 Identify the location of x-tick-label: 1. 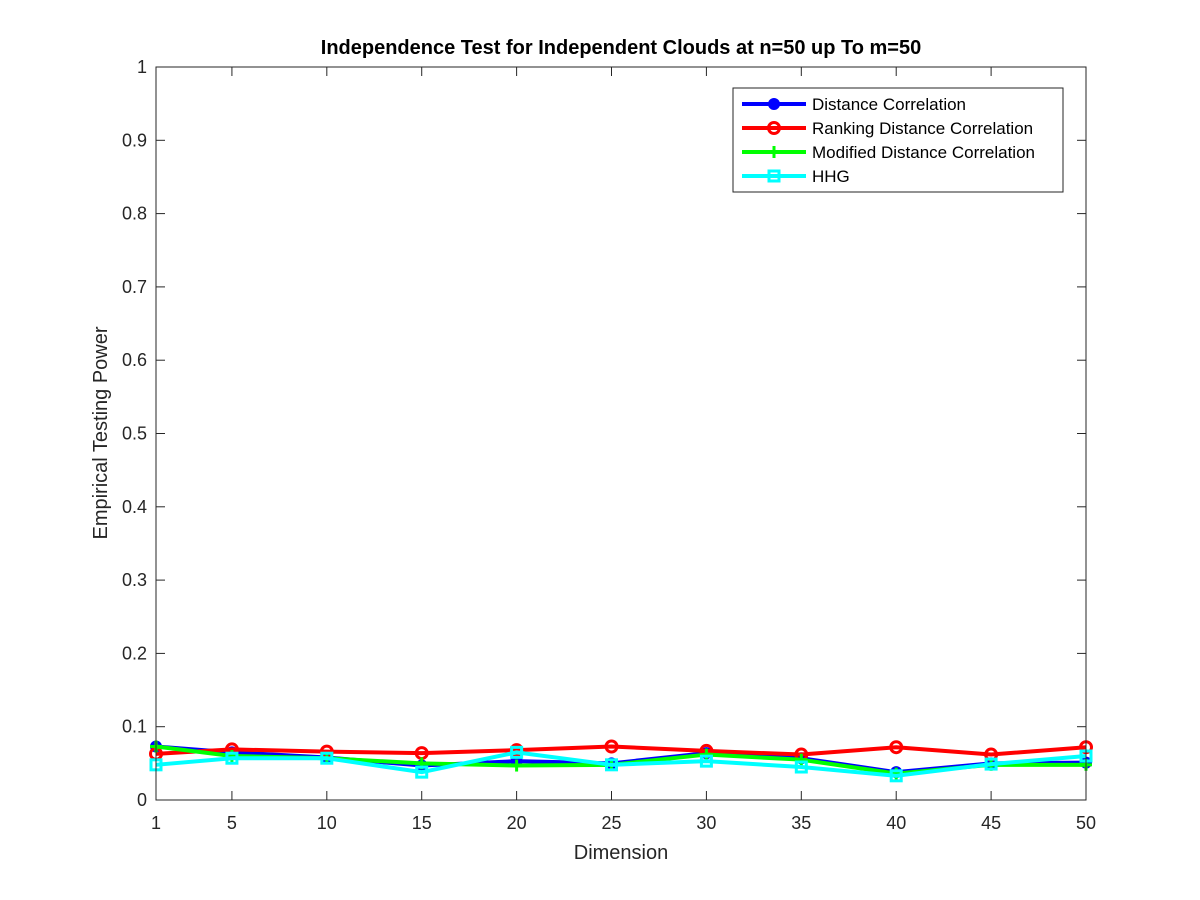
(156, 823).